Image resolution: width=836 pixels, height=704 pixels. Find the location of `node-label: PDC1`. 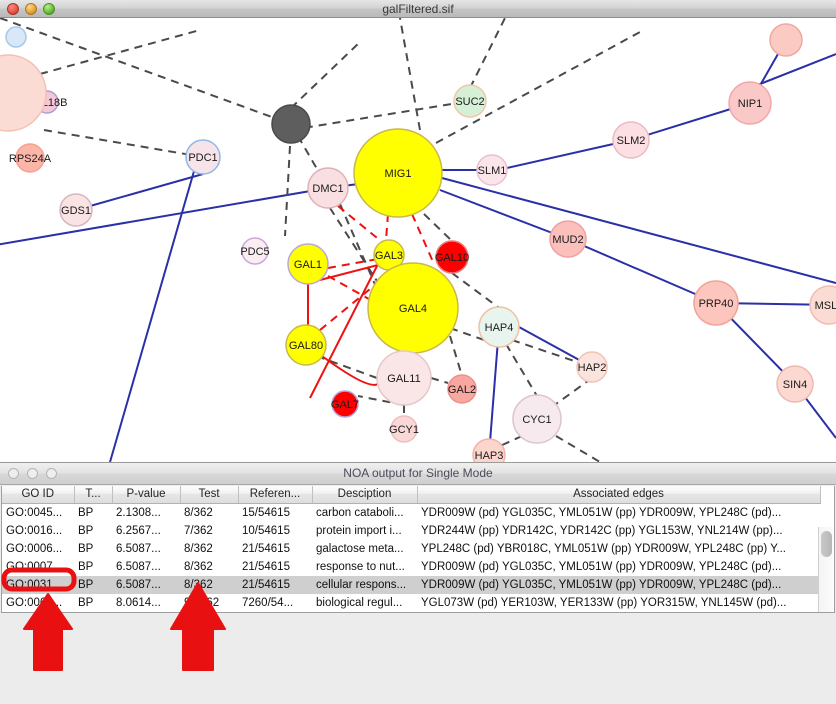

node-label: PDC1 is located at coordinates (202, 158).